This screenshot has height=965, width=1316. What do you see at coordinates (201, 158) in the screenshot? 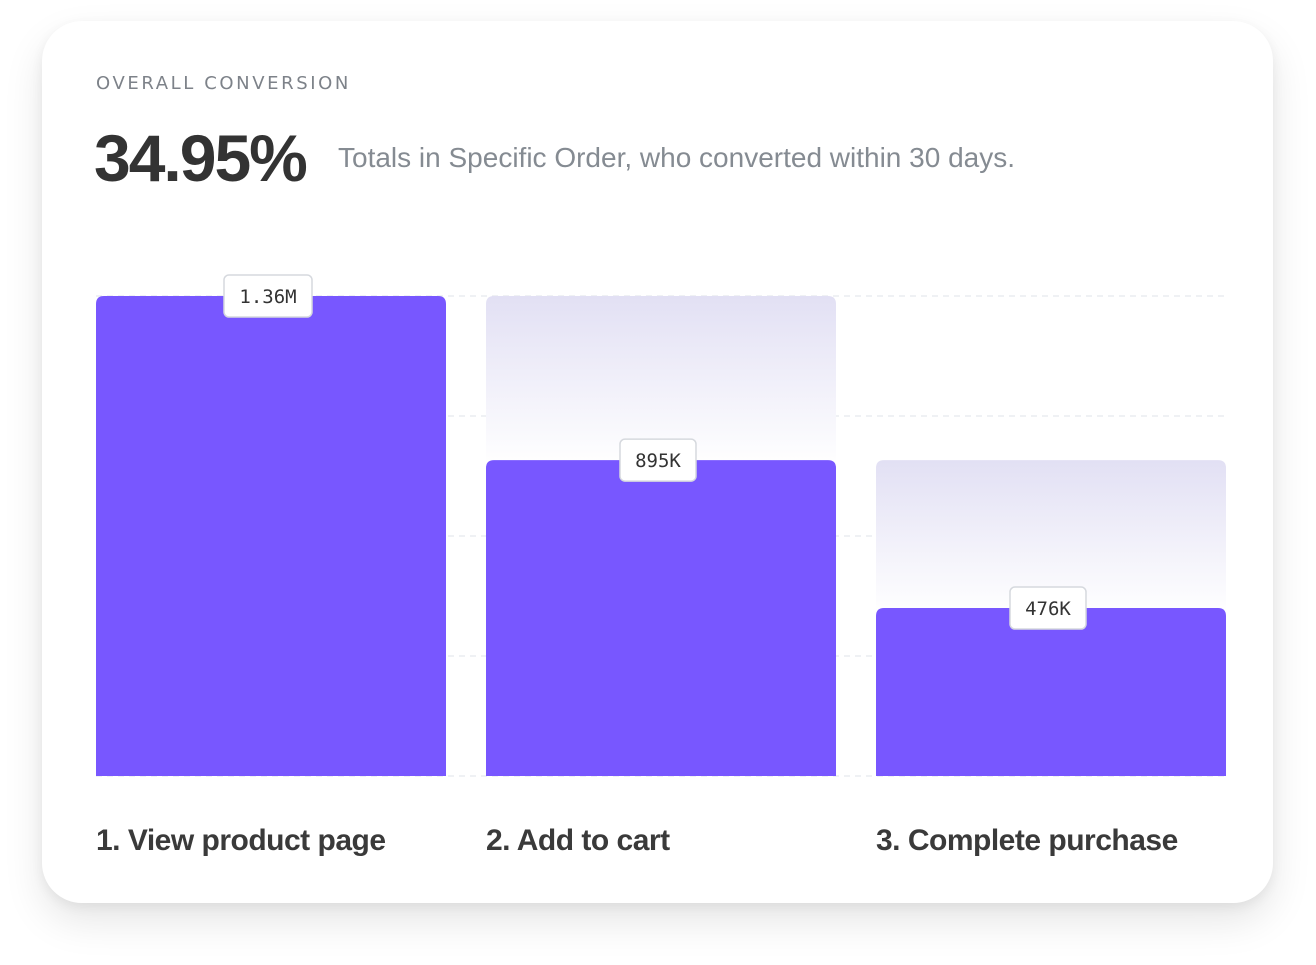
I see `conversion-rate-value: 34.95%` at bounding box center [201, 158].